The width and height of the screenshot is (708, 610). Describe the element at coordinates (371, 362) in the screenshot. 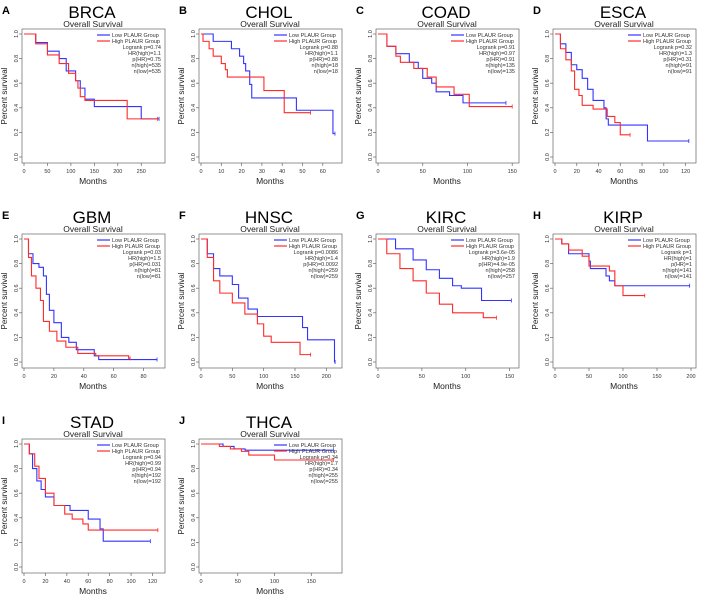

I see `y-tick-label: 0.0` at that location.